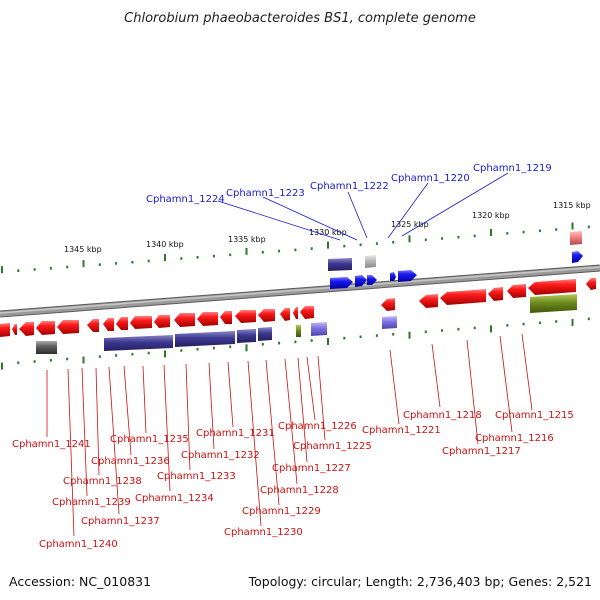 The height and width of the screenshot is (600, 600). I want to click on gene-label-1231: Cphamn1_1231, so click(235, 433).